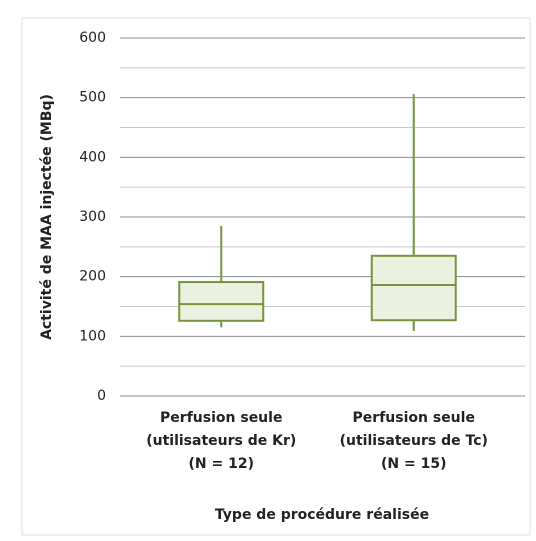 This screenshot has width=536, height=541. What do you see at coordinates (414, 441) in the screenshot?
I see `x-tick-label: (utilisateurs de Tc)` at bounding box center [414, 441].